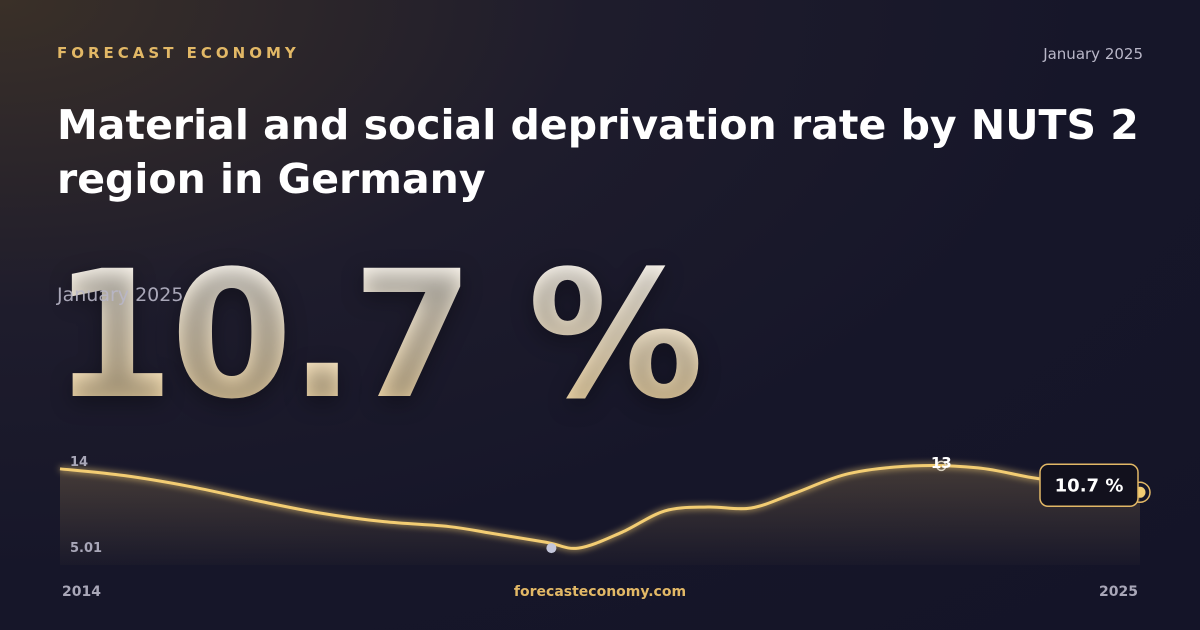  What do you see at coordinates (86, 548) in the screenshot?
I see `y-min-tick-label: 5.01` at bounding box center [86, 548].